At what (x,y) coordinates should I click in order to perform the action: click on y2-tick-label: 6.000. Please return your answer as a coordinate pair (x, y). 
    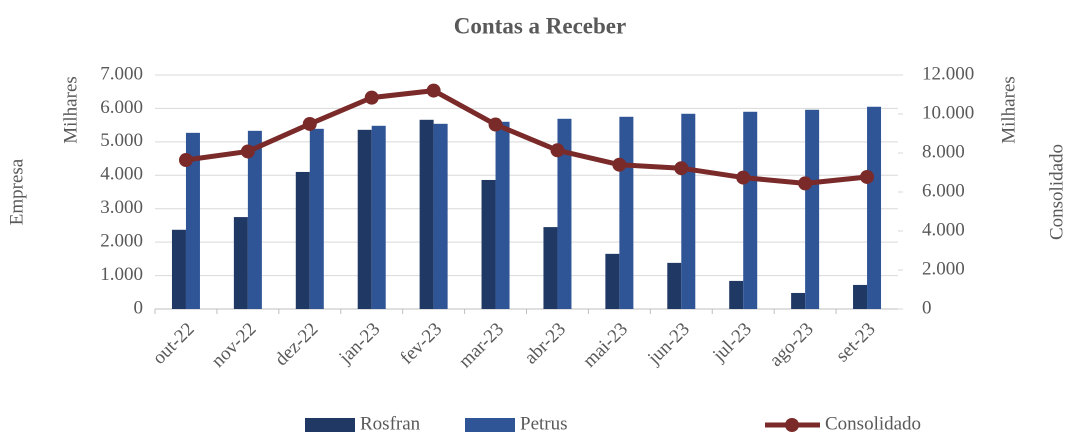
    Looking at the image, I should click on (943, 190).